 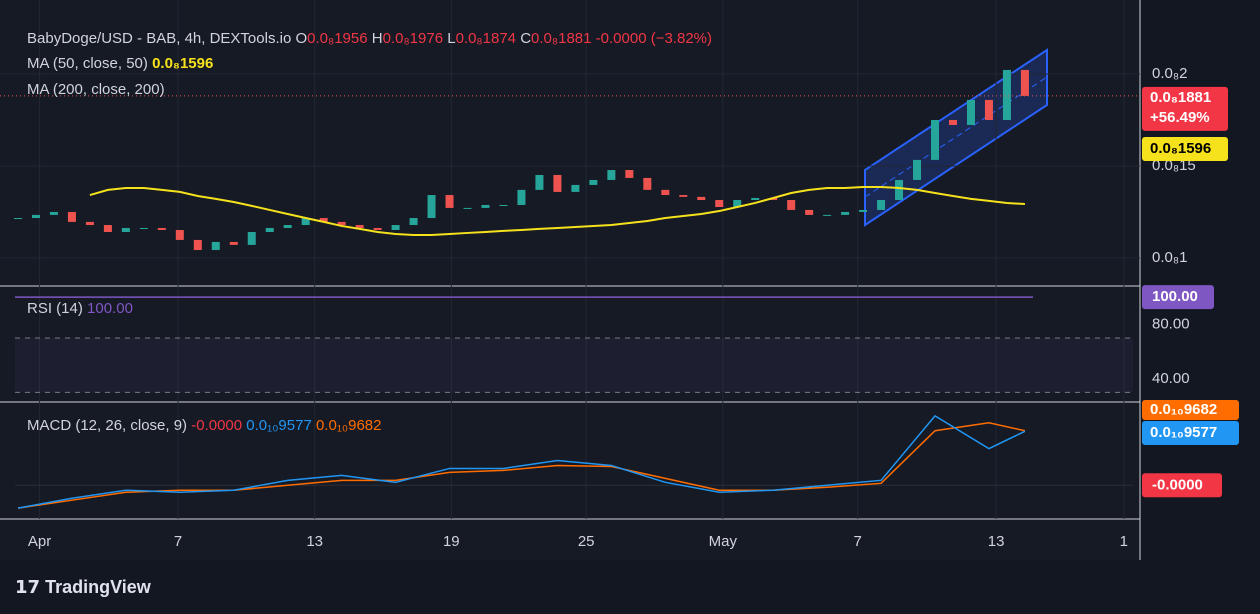 I want to click on legend-name: MA (50, close, 50), so click(x=87, y=63).